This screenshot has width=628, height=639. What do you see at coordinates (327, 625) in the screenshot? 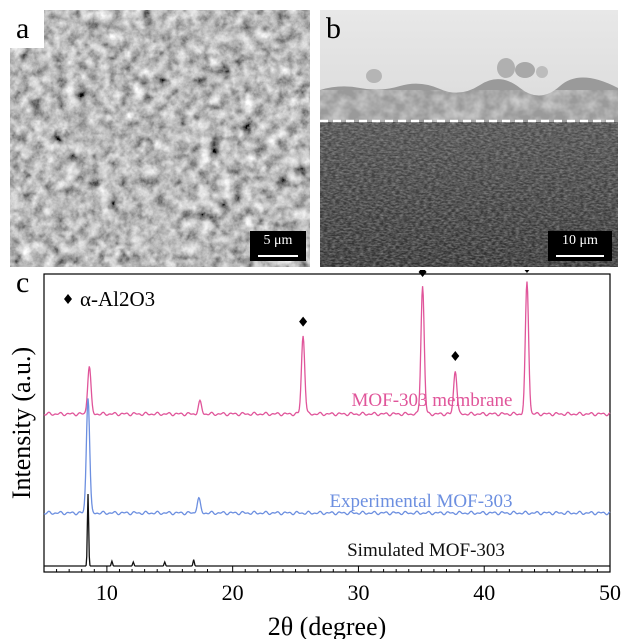
I see `x-axis-label: 2θ (degree)` at bounding box center [327, 625].